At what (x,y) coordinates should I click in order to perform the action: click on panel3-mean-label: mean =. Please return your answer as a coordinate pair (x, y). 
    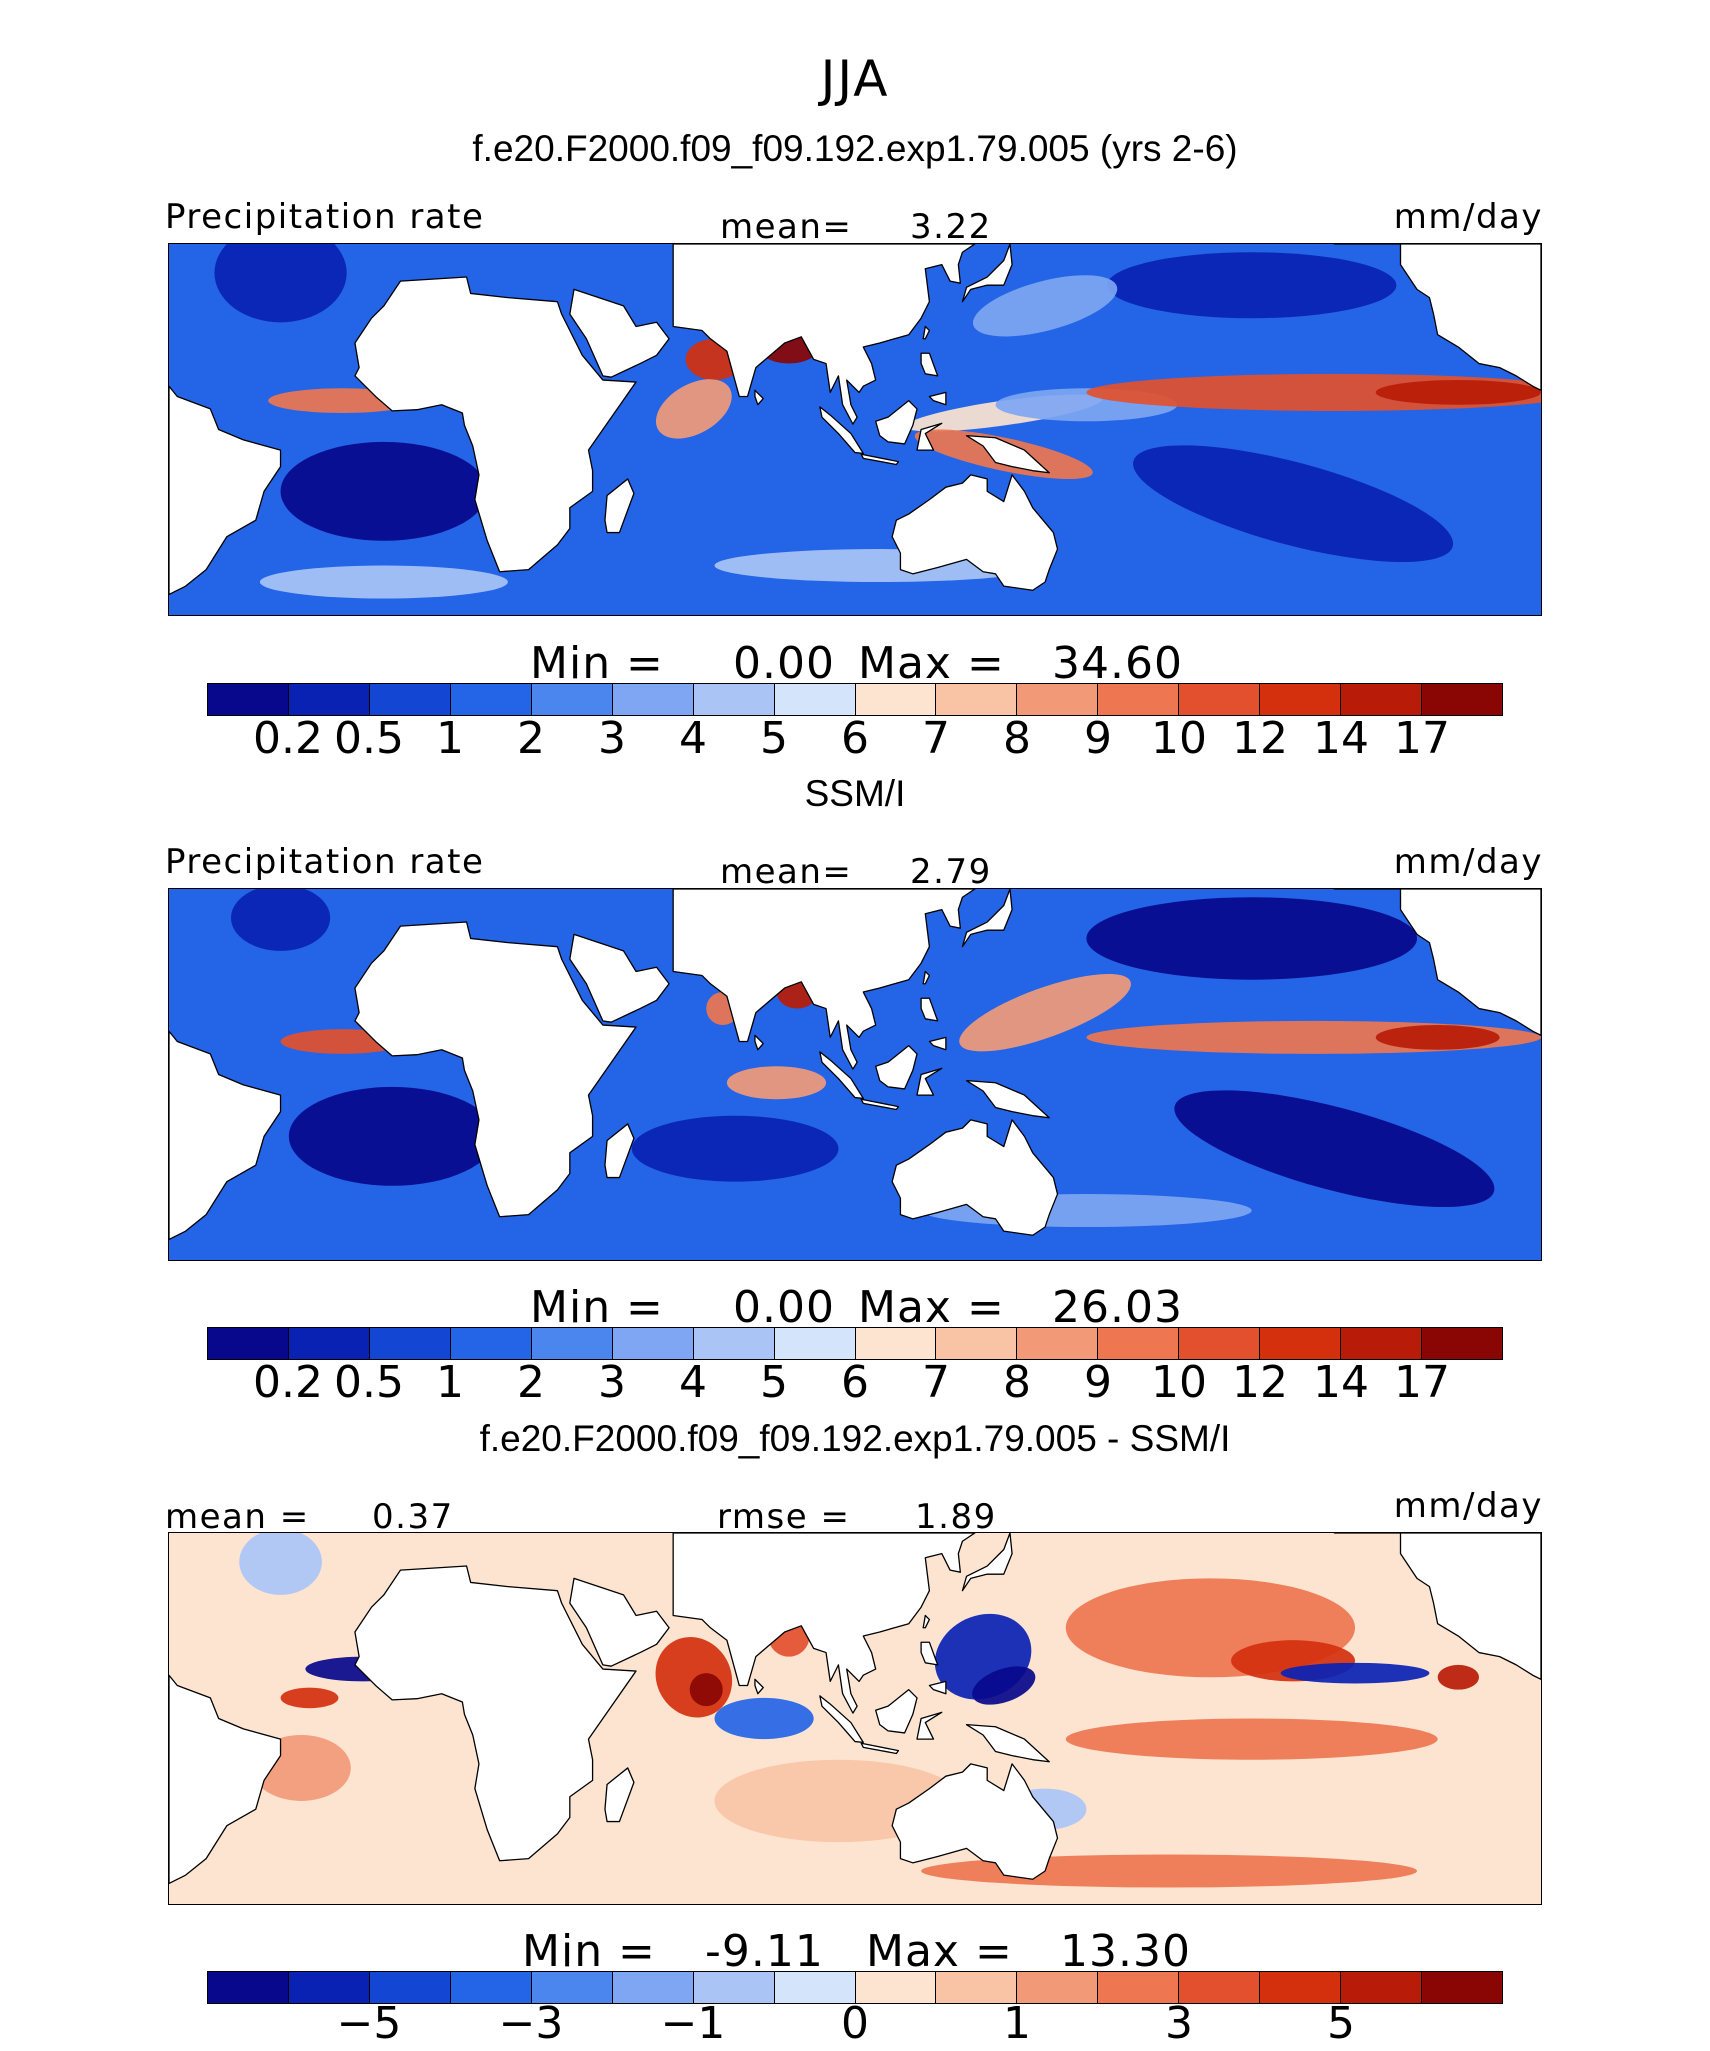
    Looking at the image, I should click on (237, 1517).